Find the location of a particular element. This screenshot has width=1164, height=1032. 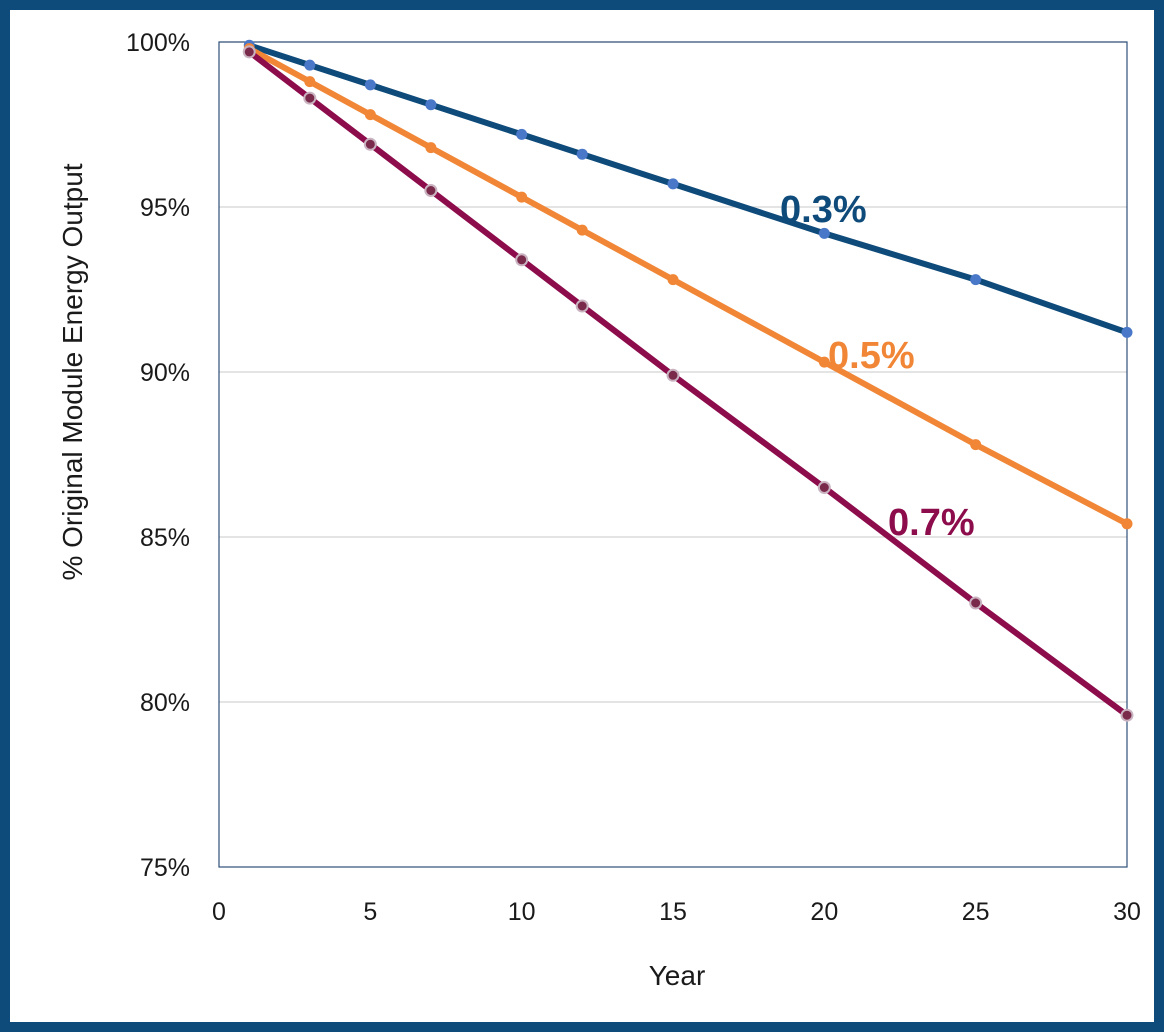

y-tick-label: 95% is located at coordinates (165, 208).